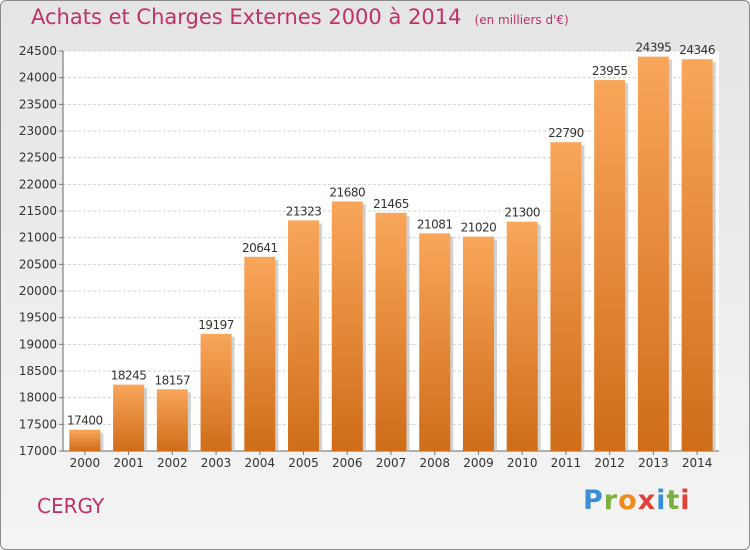 The image size is (750, 550). Describe the element at coordinates (128, 463) in the screenshot. I see `x-tick-label: 2001` at that location.